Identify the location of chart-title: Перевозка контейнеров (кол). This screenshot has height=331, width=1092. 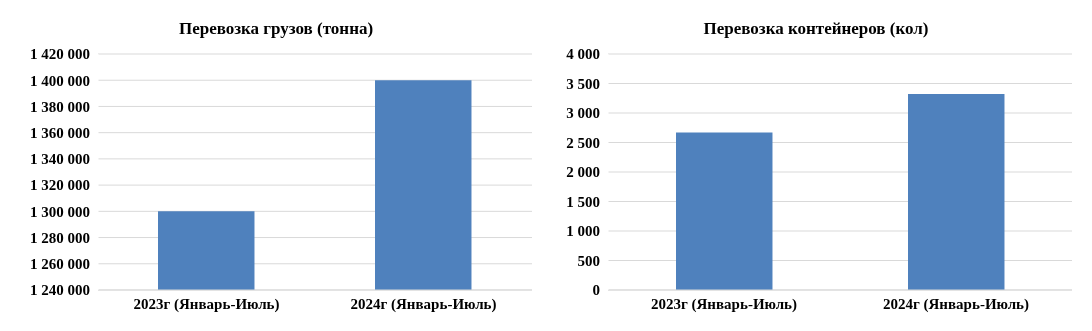
(816, 29).